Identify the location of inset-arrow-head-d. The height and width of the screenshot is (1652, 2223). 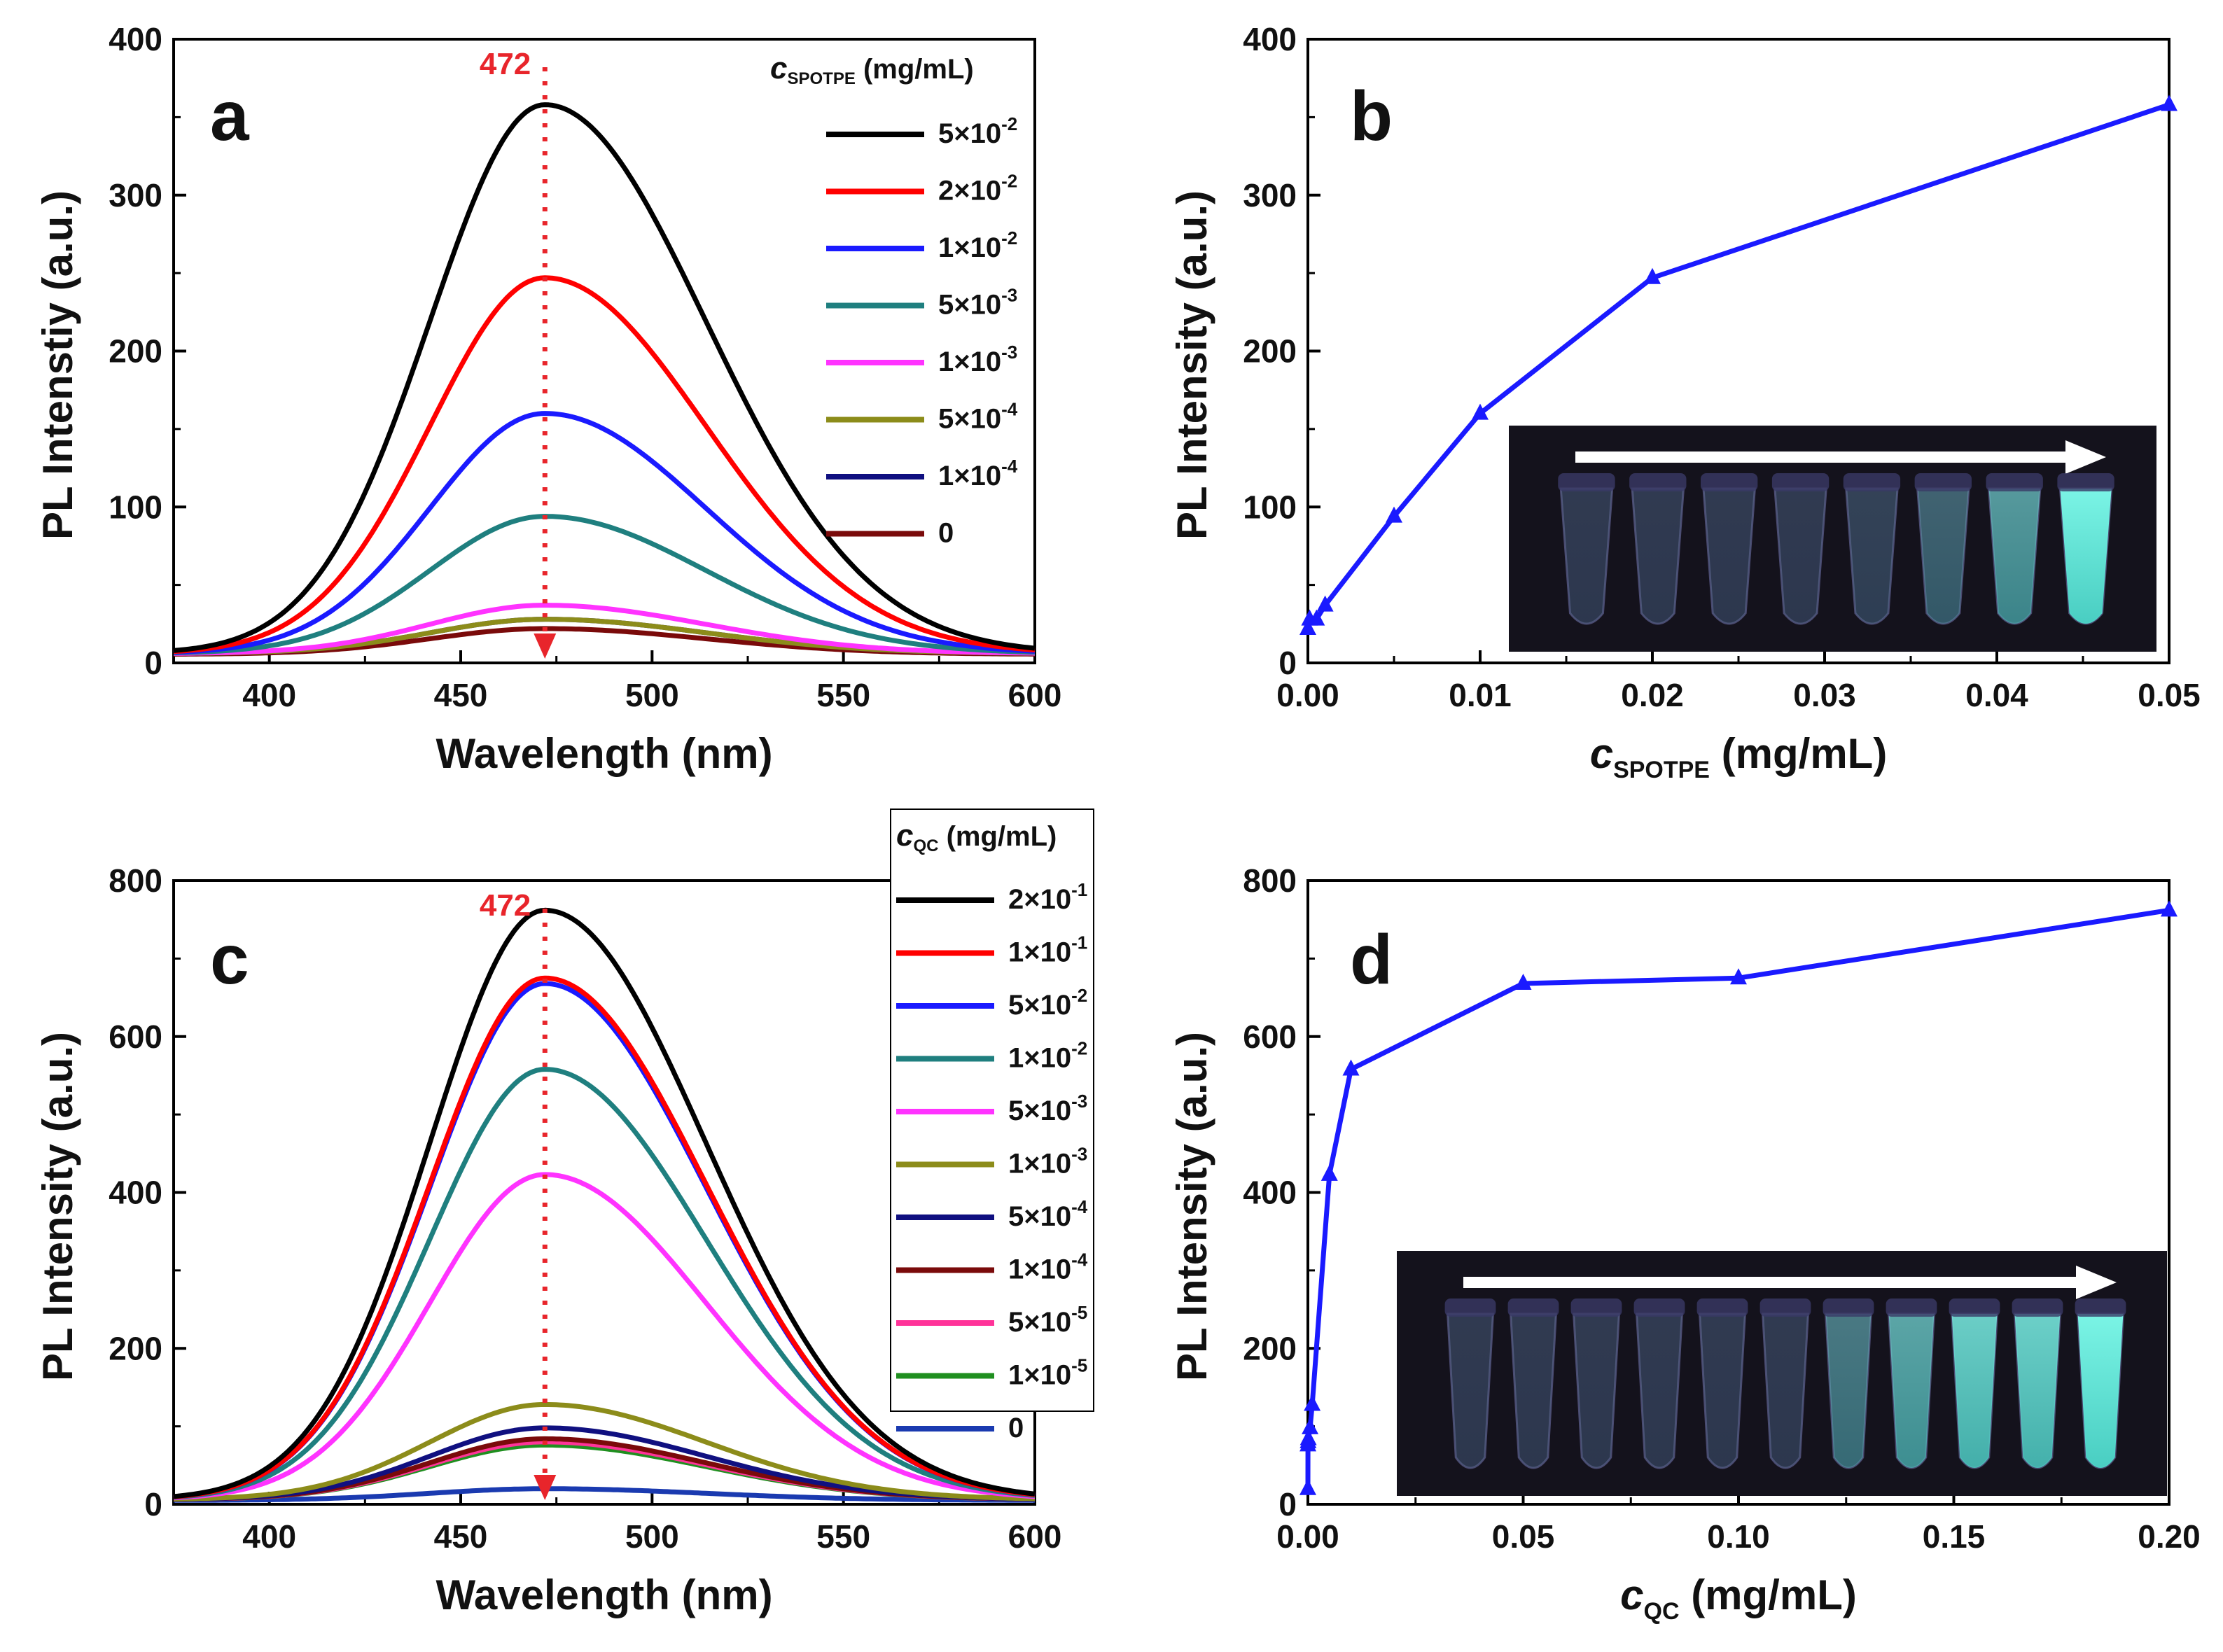
(2096, 1282).